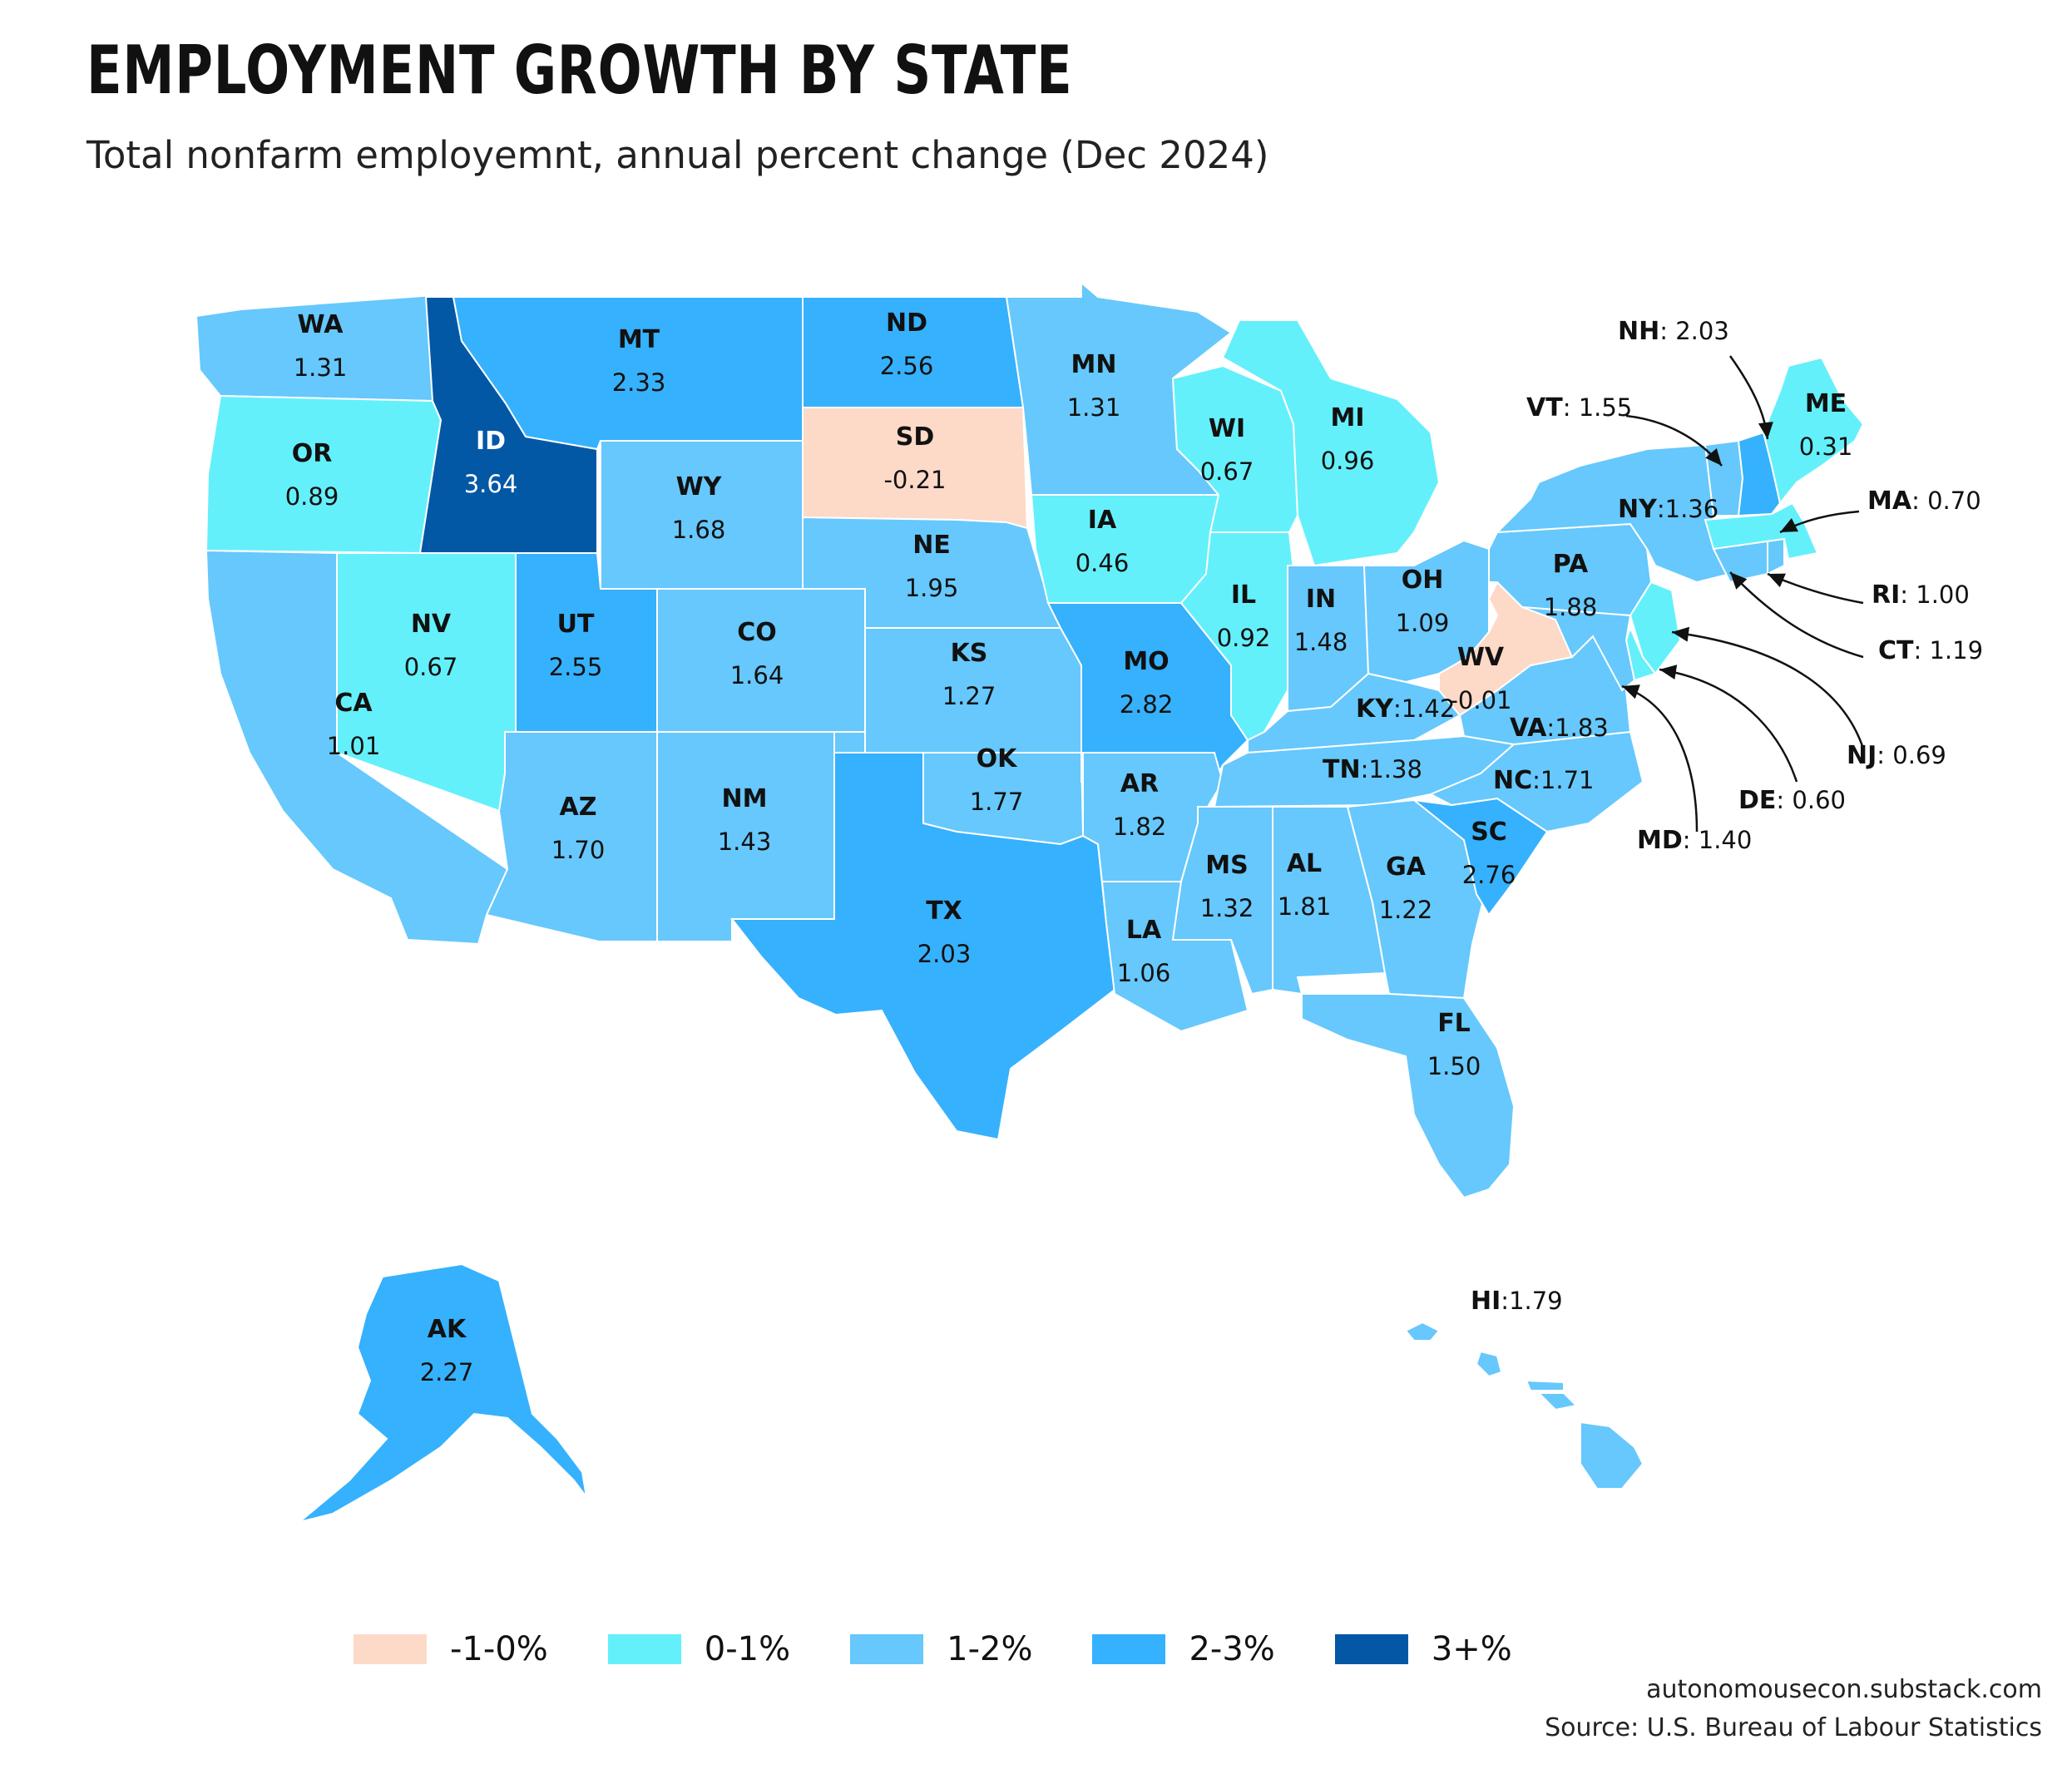 Image resolution: width=2072 pixels, height=1769 pixels. What do you see at coordinates (1606, 407) in the screenshot?
I see `state-value-vt: 1.55` at bounding box center [1606, 407].